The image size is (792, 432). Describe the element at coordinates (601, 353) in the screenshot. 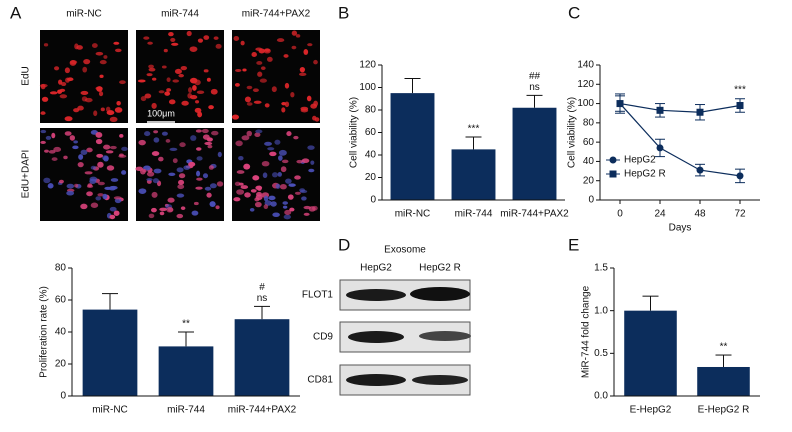

I see `y-tick-label: 0.5` at that location.